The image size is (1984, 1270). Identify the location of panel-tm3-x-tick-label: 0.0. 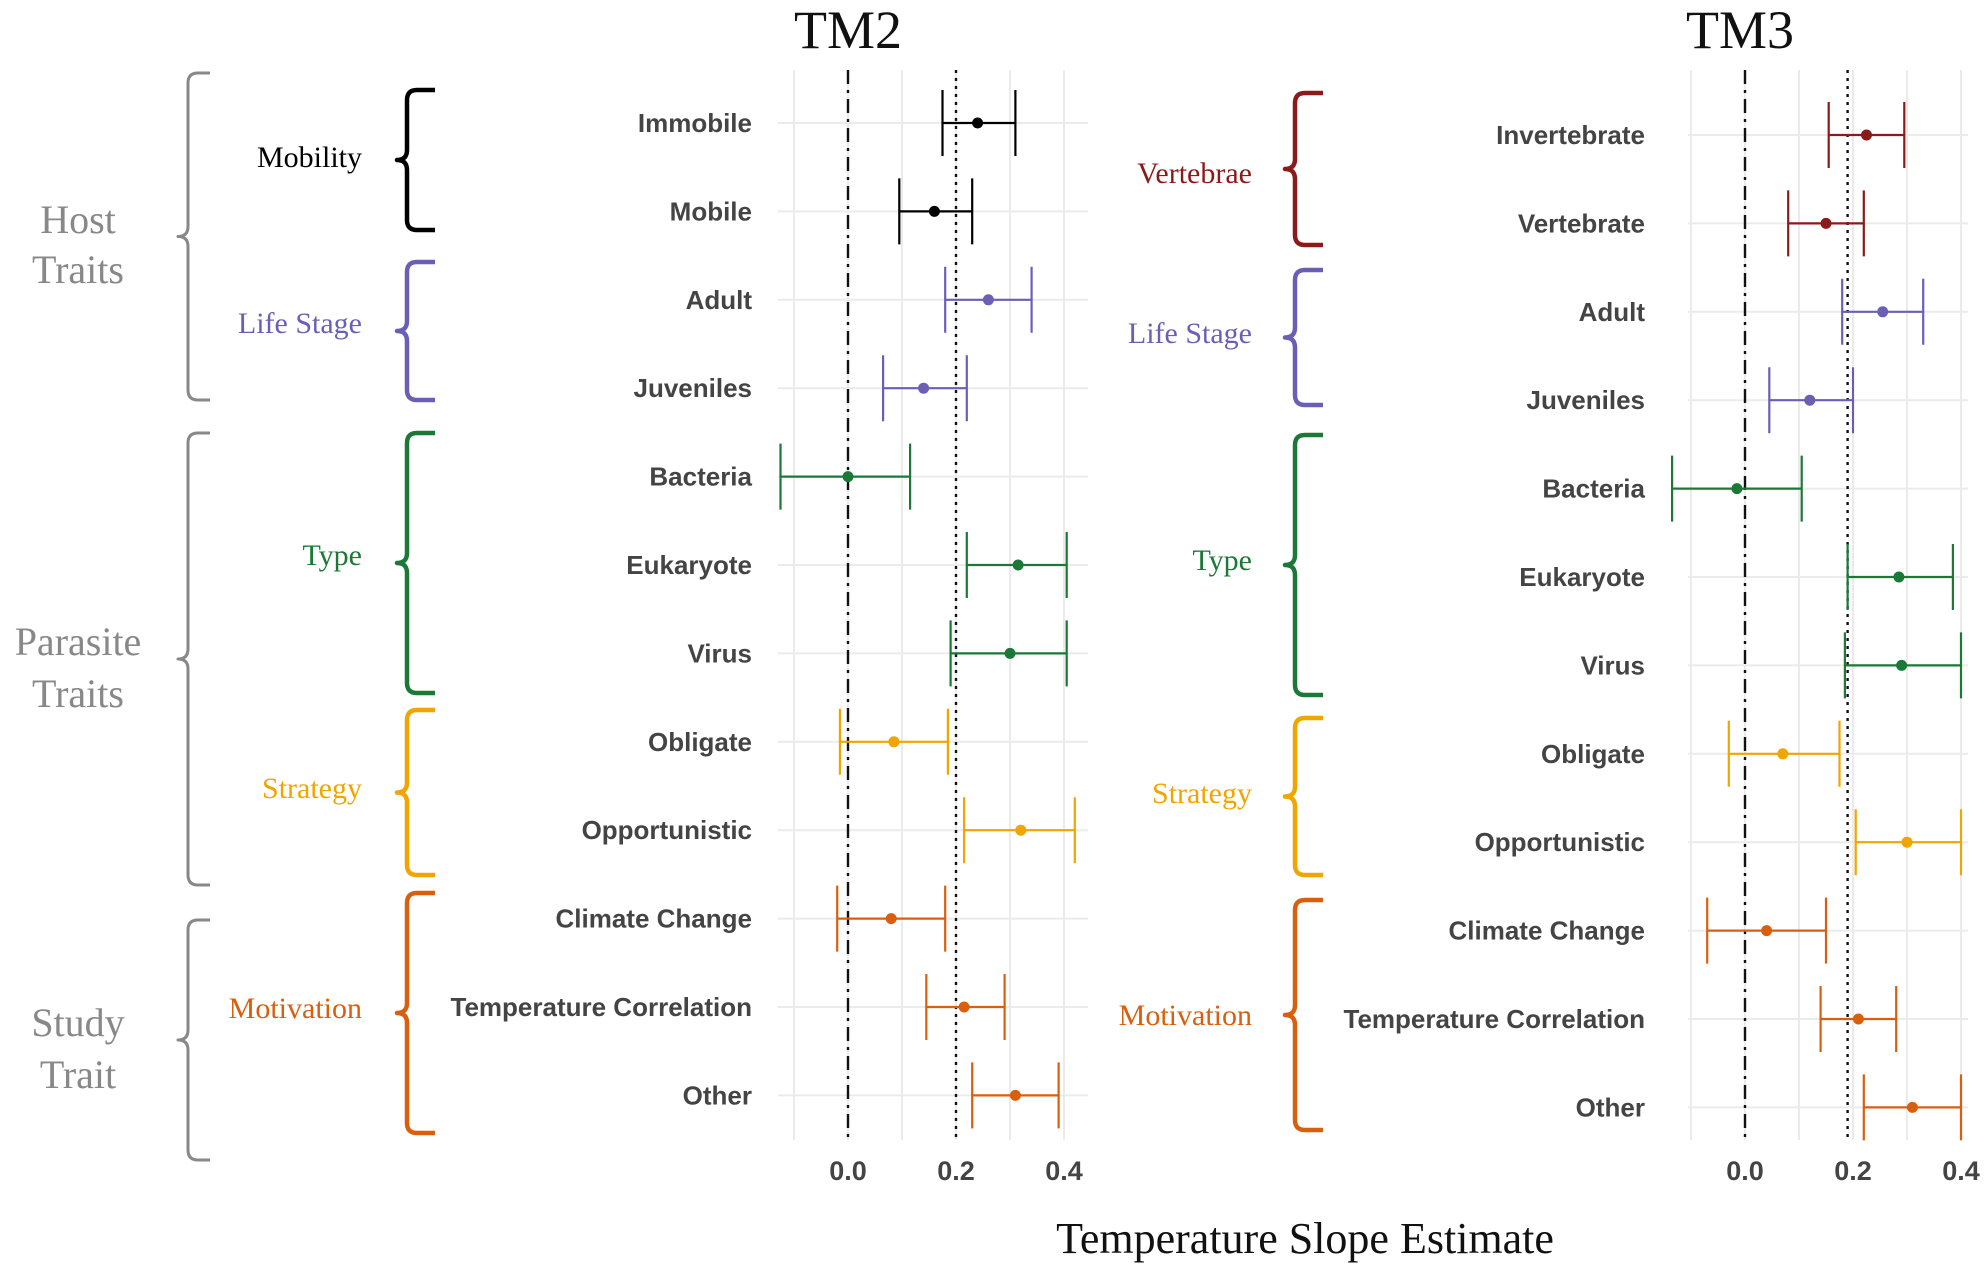
(1745, 1171).